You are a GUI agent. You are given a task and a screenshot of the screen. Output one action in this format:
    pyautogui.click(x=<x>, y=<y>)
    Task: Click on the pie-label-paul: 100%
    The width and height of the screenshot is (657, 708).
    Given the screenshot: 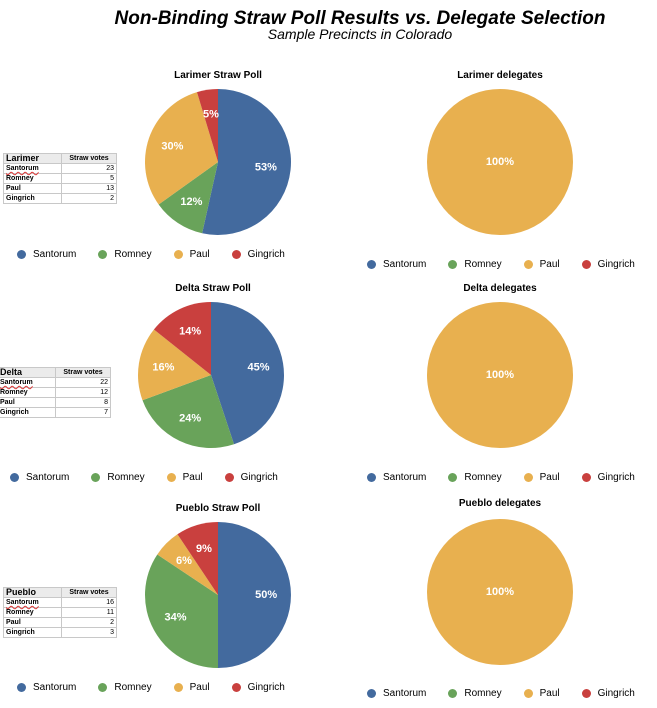 What is the action you would take?
    pyautogui.click(x=500, y=592)
    